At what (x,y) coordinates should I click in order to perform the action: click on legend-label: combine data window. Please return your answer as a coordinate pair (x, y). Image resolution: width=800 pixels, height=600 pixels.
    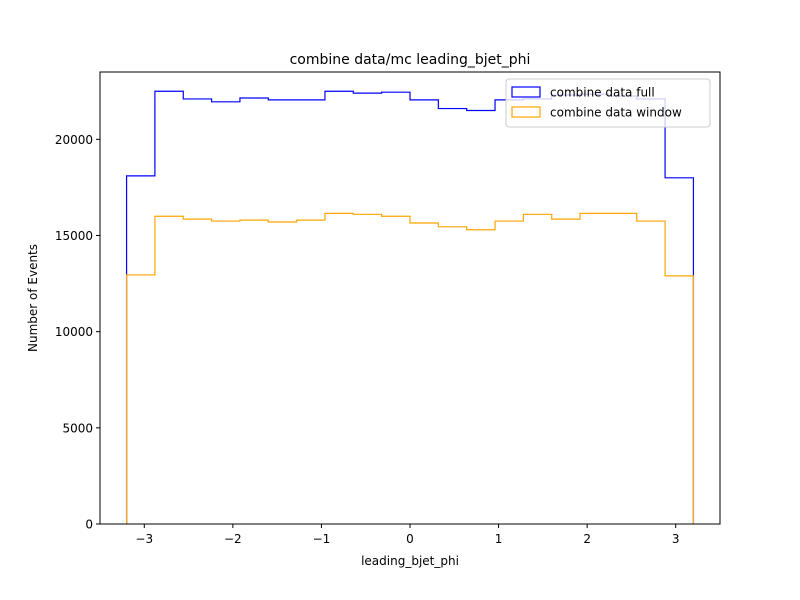
    Looking at the image, I should click on (616, 113).